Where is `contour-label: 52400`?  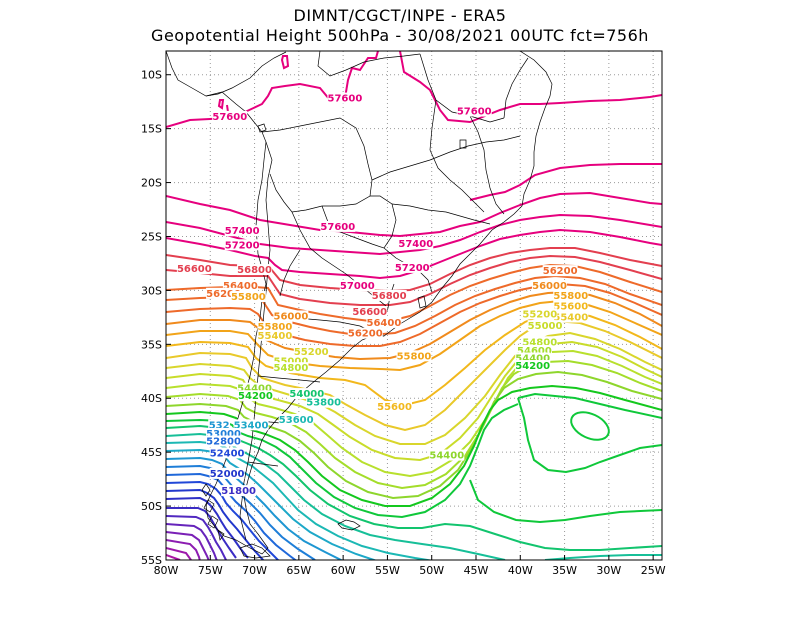 contour-label: 52400 is located at coordinates (227, 453).